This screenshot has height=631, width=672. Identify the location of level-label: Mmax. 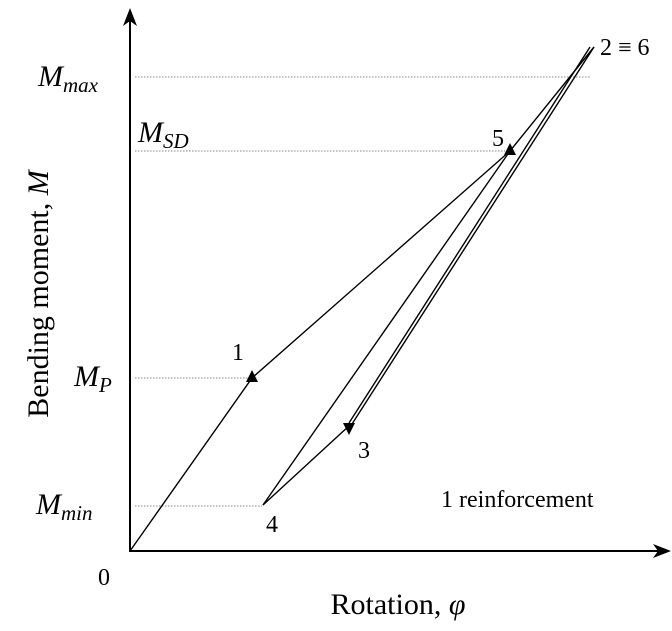
(68, 78).